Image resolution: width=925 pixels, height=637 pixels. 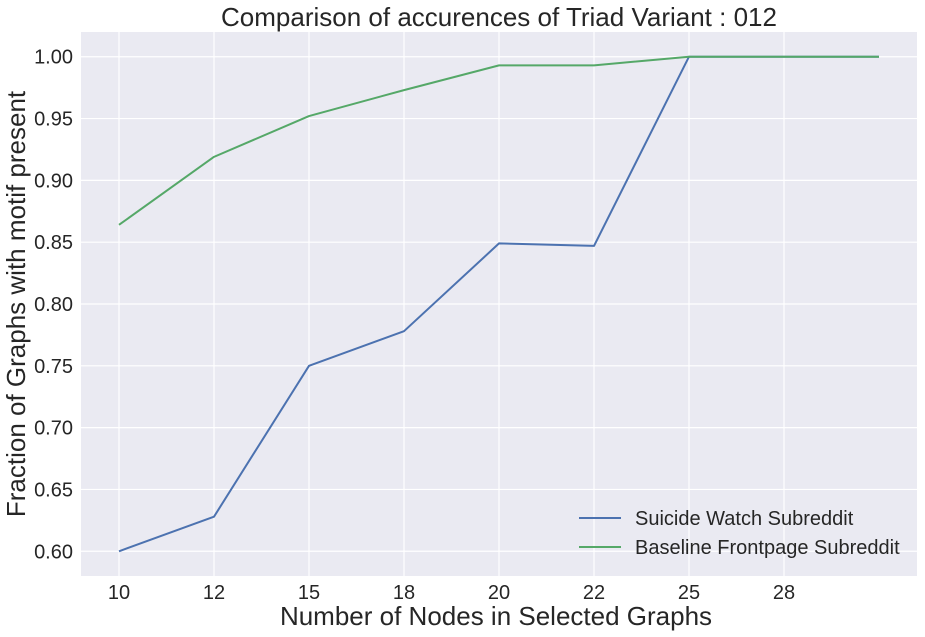 What do you see at coordinates (53, 120) in the screenshot?
I see `y-tick-label: 0.95` at bounding box center [53, 120].